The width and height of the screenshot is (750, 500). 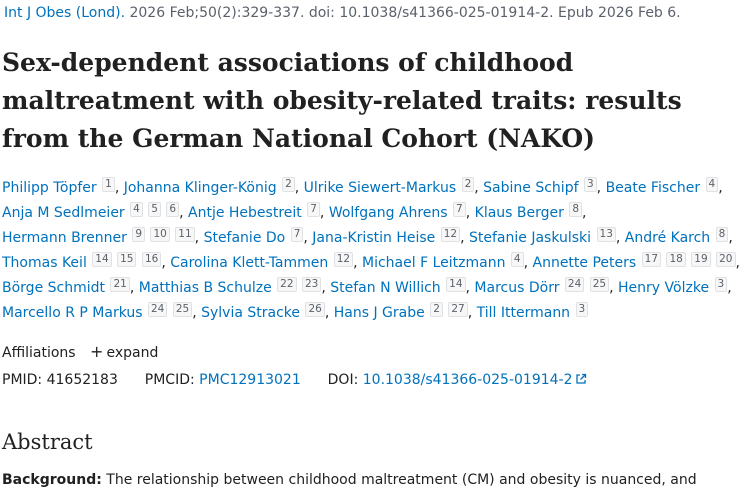 I want to click on author-item: Anja M Sedlmeier 4 5 6,, so click(x=93, y=211).